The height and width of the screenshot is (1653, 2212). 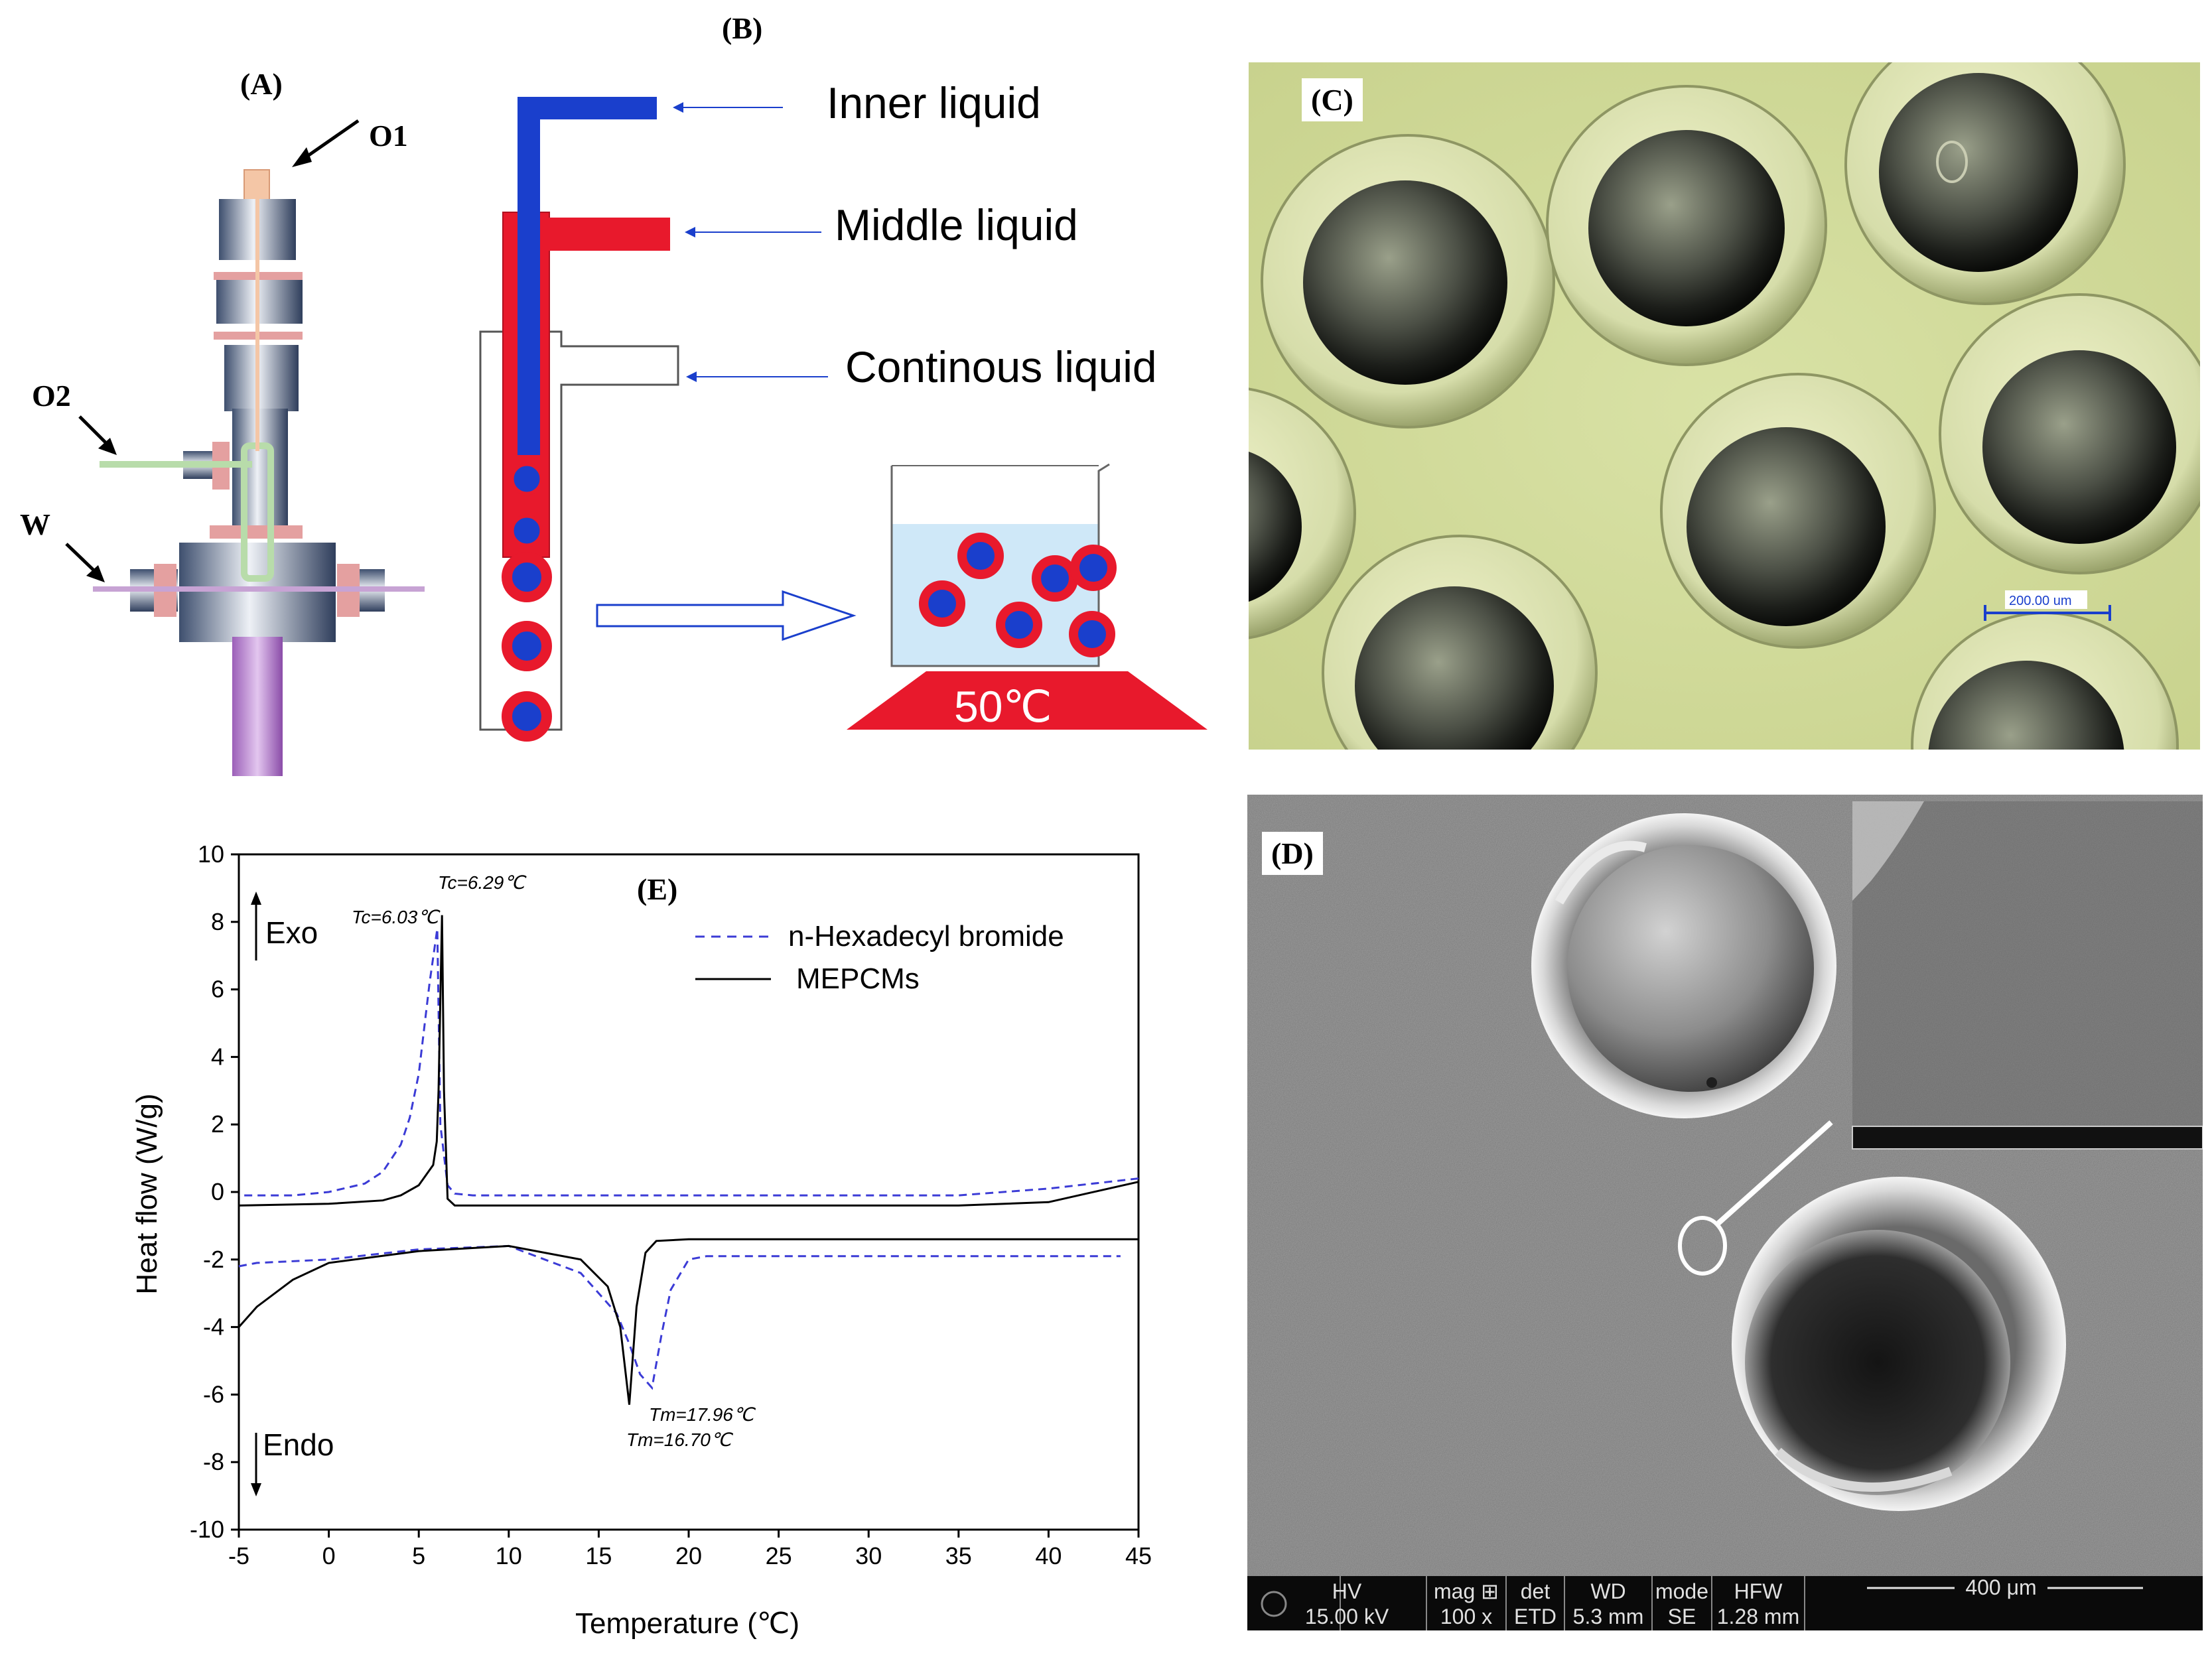 What do you see at coordinates (1758, 1591) in the screenshot?
I see `sem-header-hfw: HFW` at bounding box center [1758, 1591].